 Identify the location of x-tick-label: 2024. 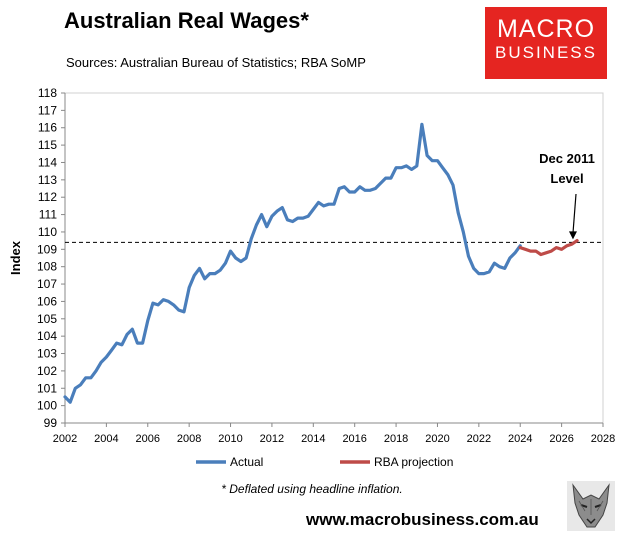
(520, 439).